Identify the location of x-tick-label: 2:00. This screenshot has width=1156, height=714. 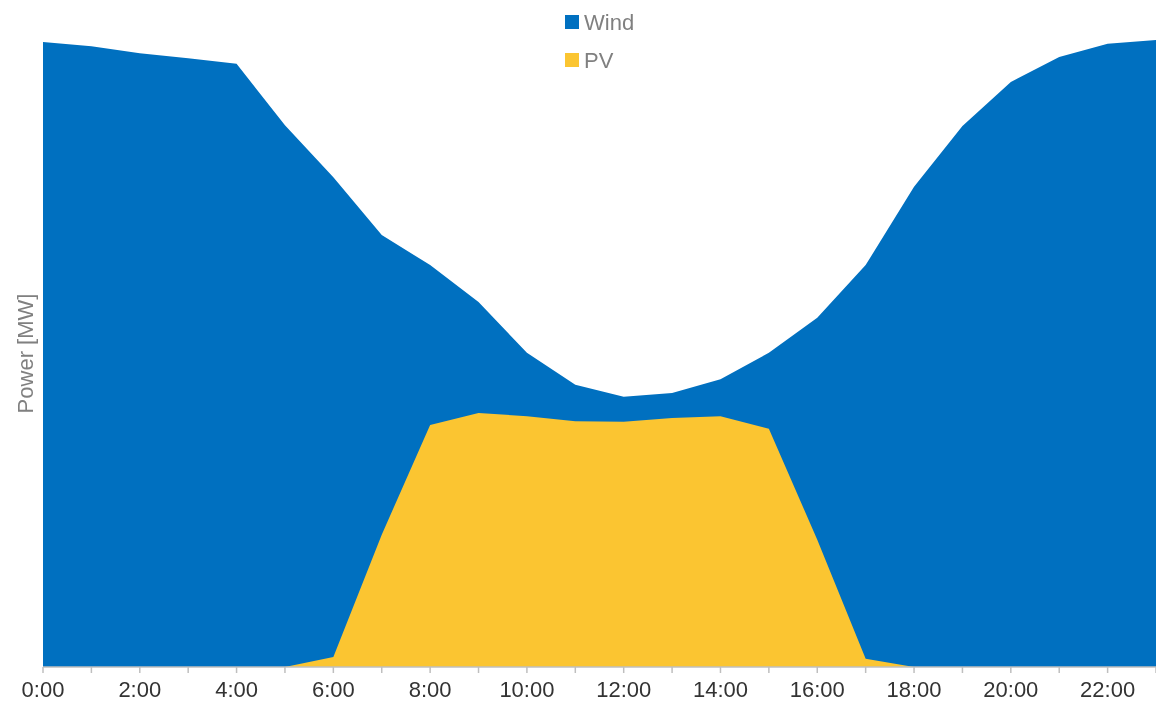
(140, 689).